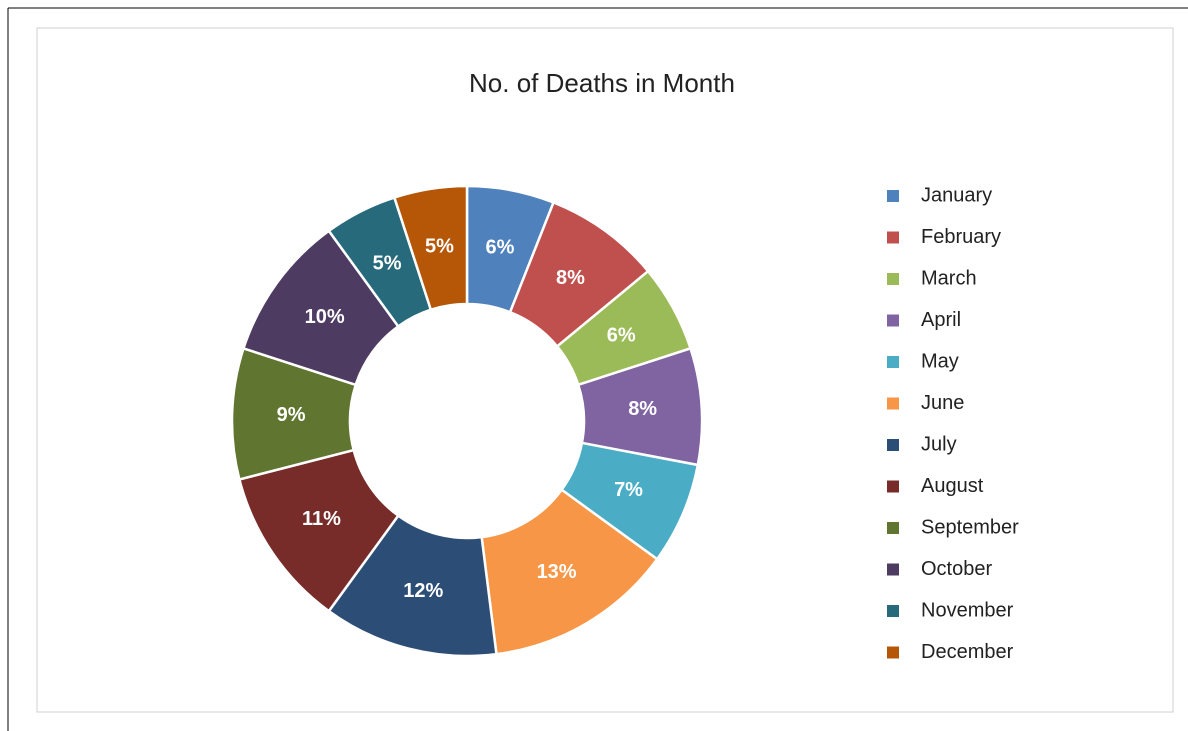 This screenshot has height=731, width=1188. I want to click on data-label: 10%, so click(325, 317).